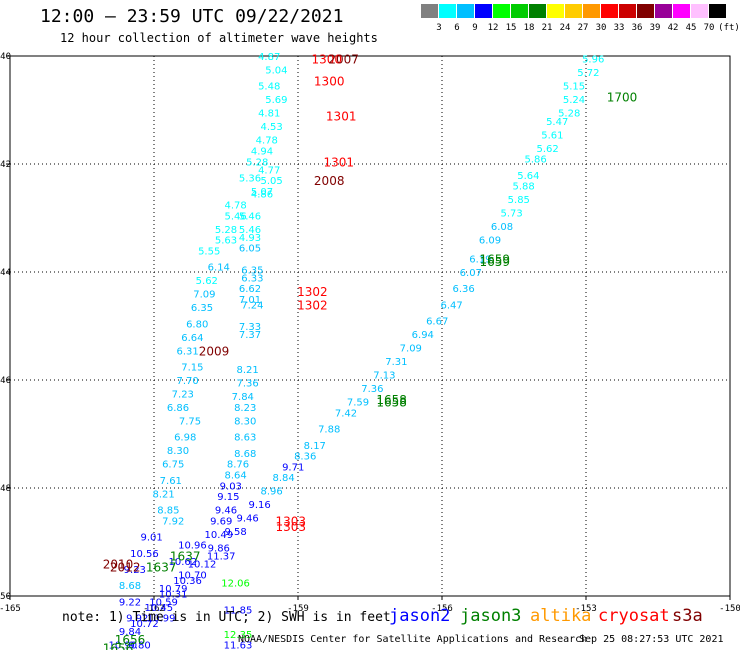  What do you see at coordinates (235, 206) in the screenshot?
I see `swh-label: 4.78` at bounding box center [235, 206].